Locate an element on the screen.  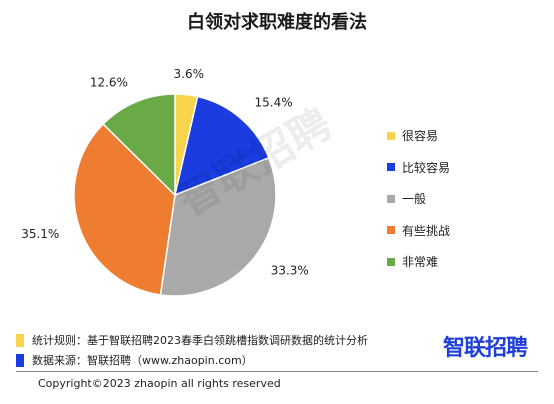
legend: 很容易 比较容易 一般 有些挑战 非常难 is located at coordinates (418, 199).